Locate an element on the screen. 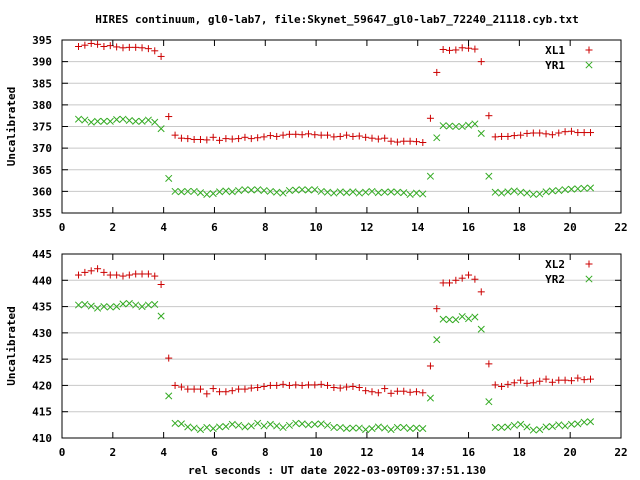 The height and width of the screenshot is (480, 640). y-tick-label: 385 is located at coordinates (42, 83).